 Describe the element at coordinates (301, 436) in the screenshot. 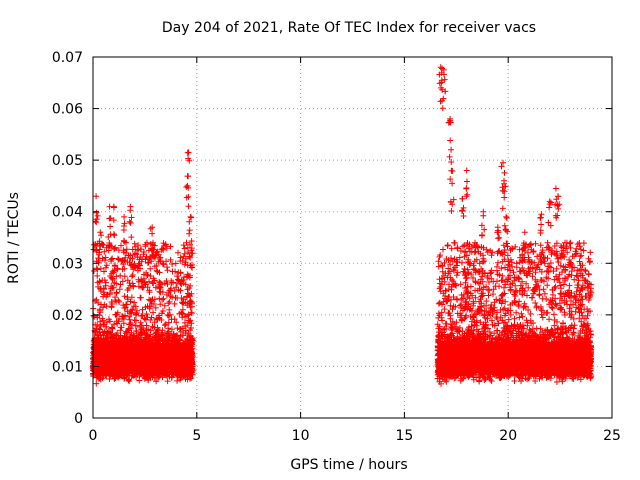

I see `x-tick-label: 10` at that location.